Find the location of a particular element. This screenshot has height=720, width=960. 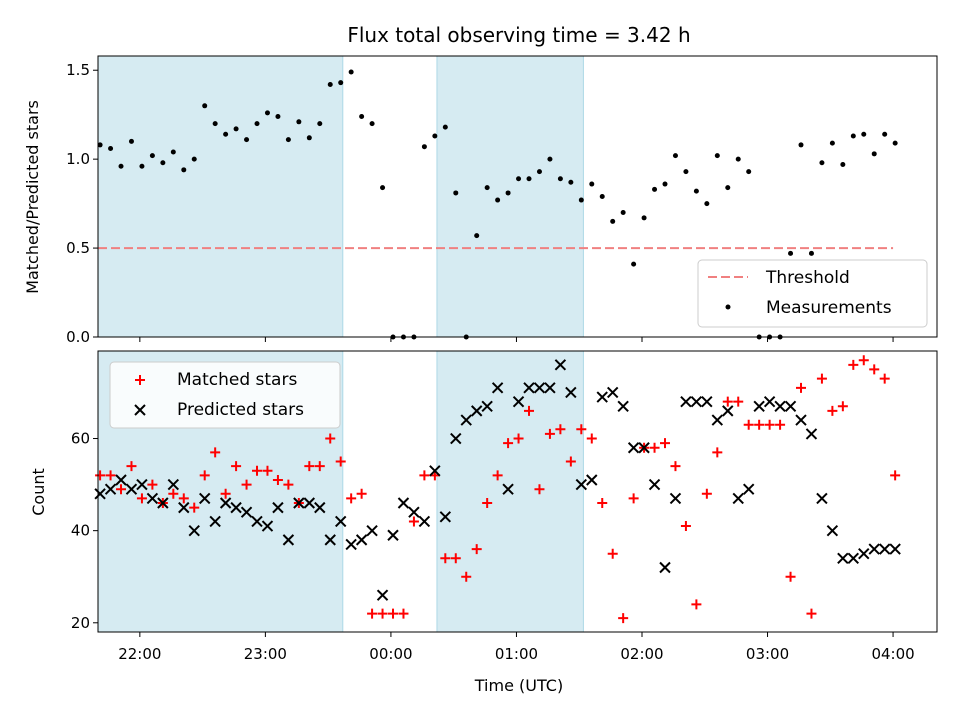

y-tick-label: 0.0 is located at coordinates (78, 337).